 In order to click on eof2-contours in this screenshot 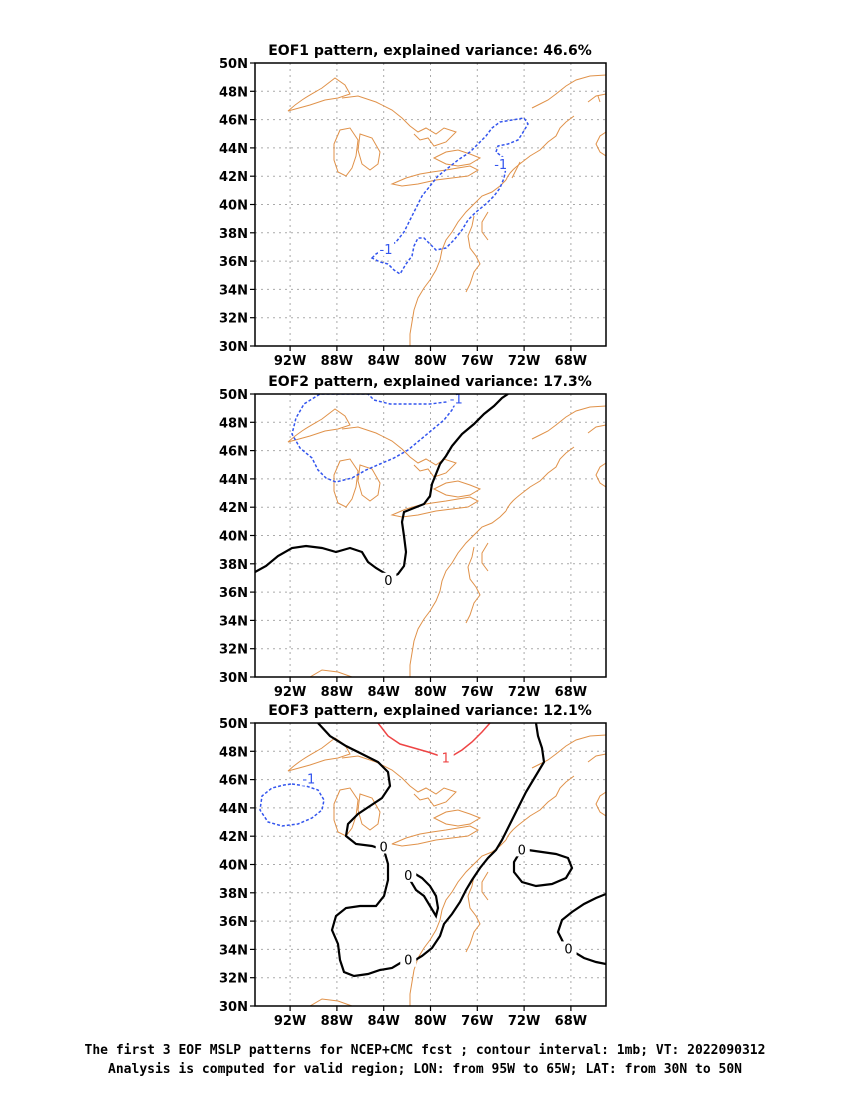, I will do `click(382, 487)`.